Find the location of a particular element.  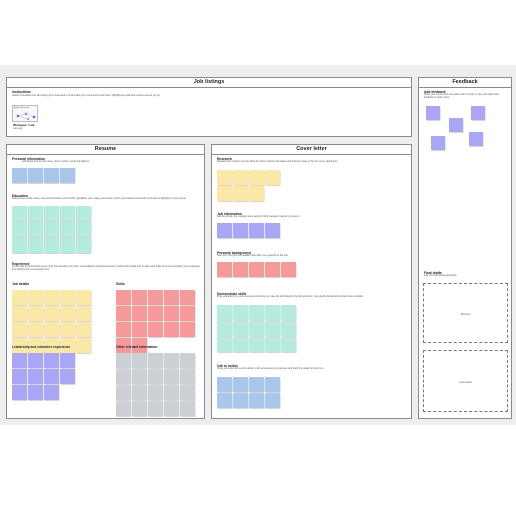

cover-letter-dropzone: Cover letter is located at coordinates (465, 381).